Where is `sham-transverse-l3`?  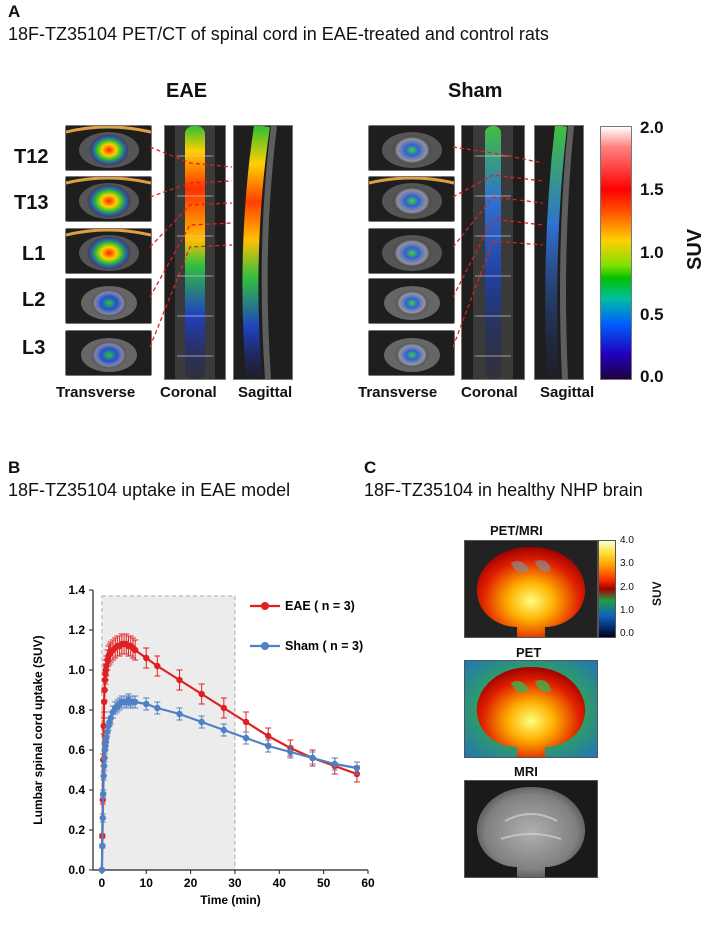
sham-transverse-l3 is located at coordinates (411, 353).